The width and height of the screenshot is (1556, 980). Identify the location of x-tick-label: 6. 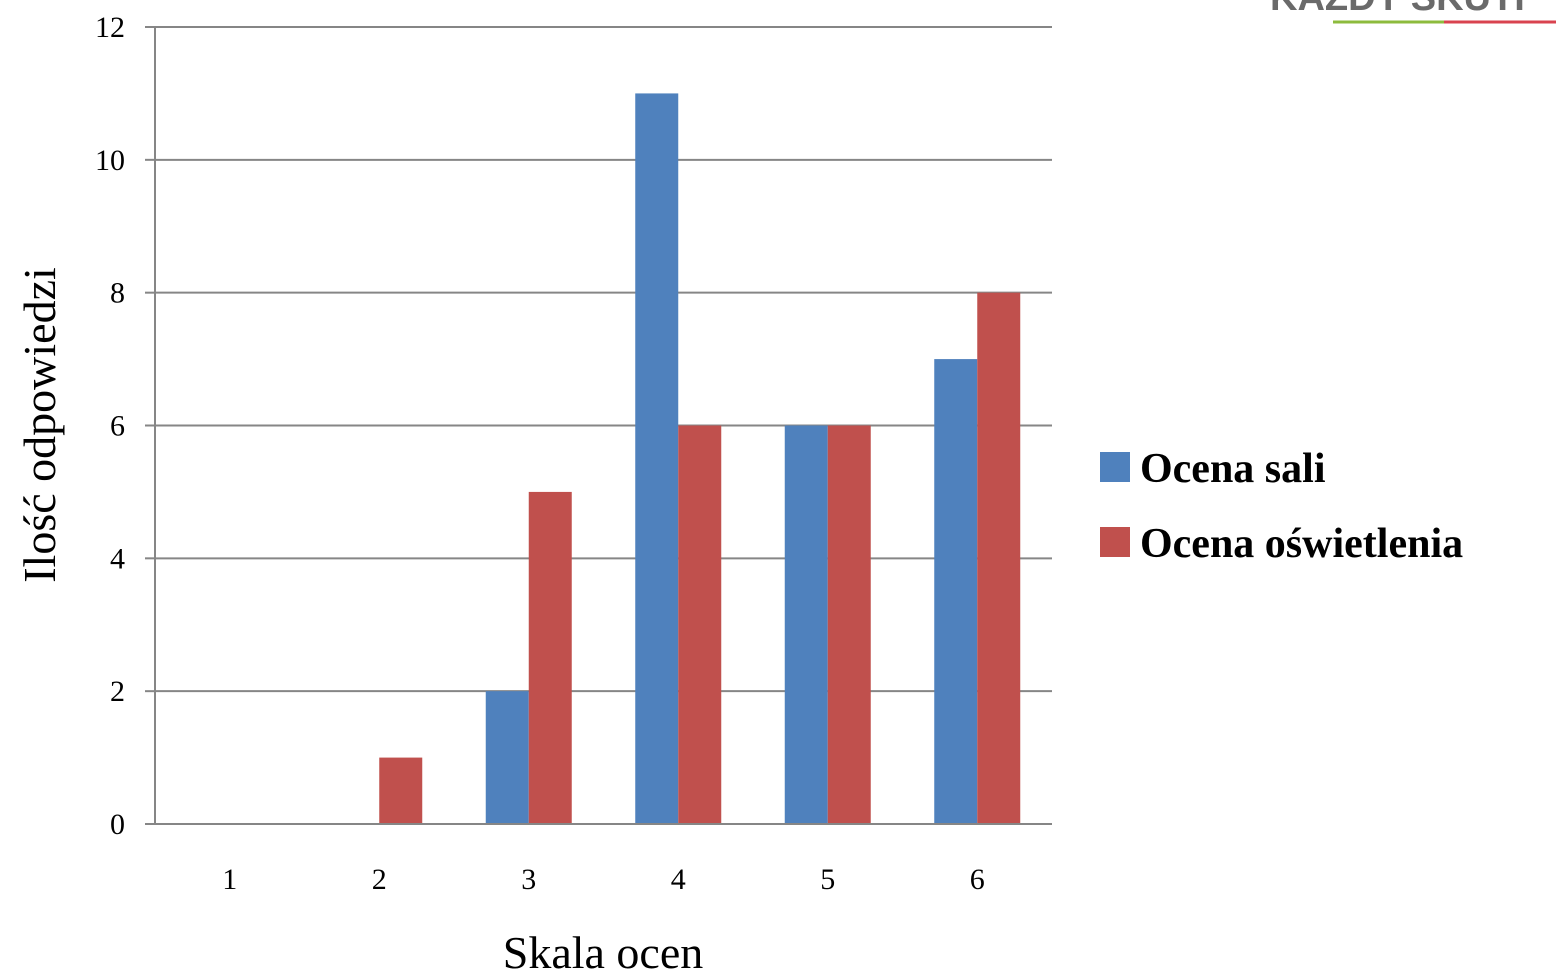
(977, 879).